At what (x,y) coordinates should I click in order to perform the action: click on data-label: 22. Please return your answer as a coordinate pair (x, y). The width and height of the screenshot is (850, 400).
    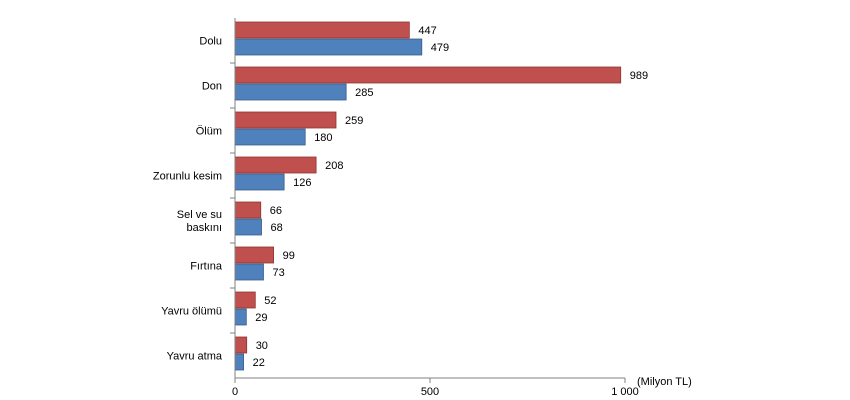
    Looking at the image, I should click on (259, 363).